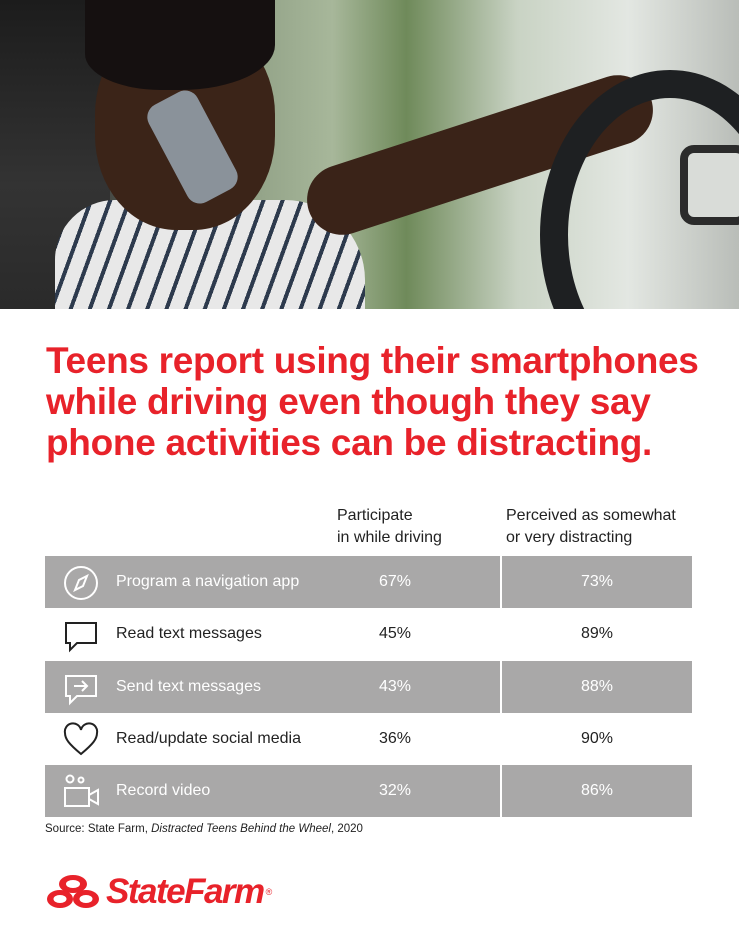  I want to click on row-label: Send text messages, so click(188, 686).